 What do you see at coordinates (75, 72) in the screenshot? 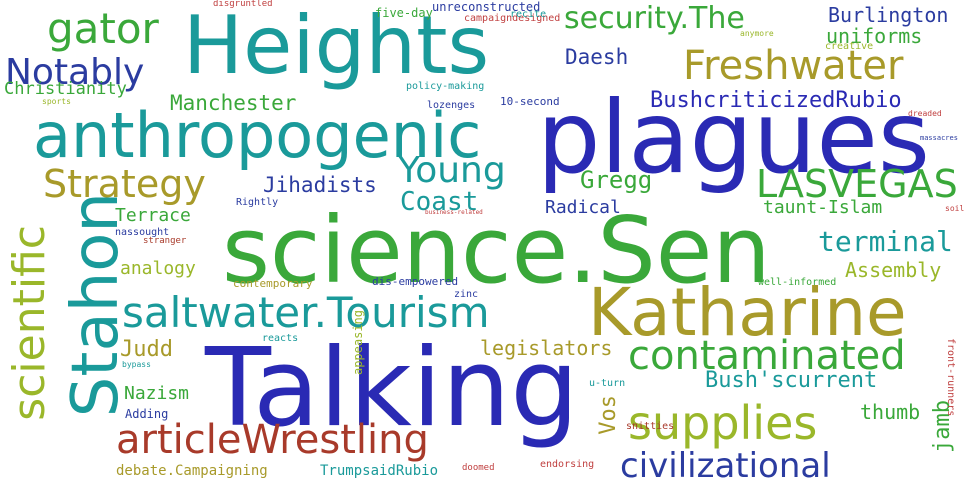
I see `word-notably: Notably` at bounding box center [75, 72].